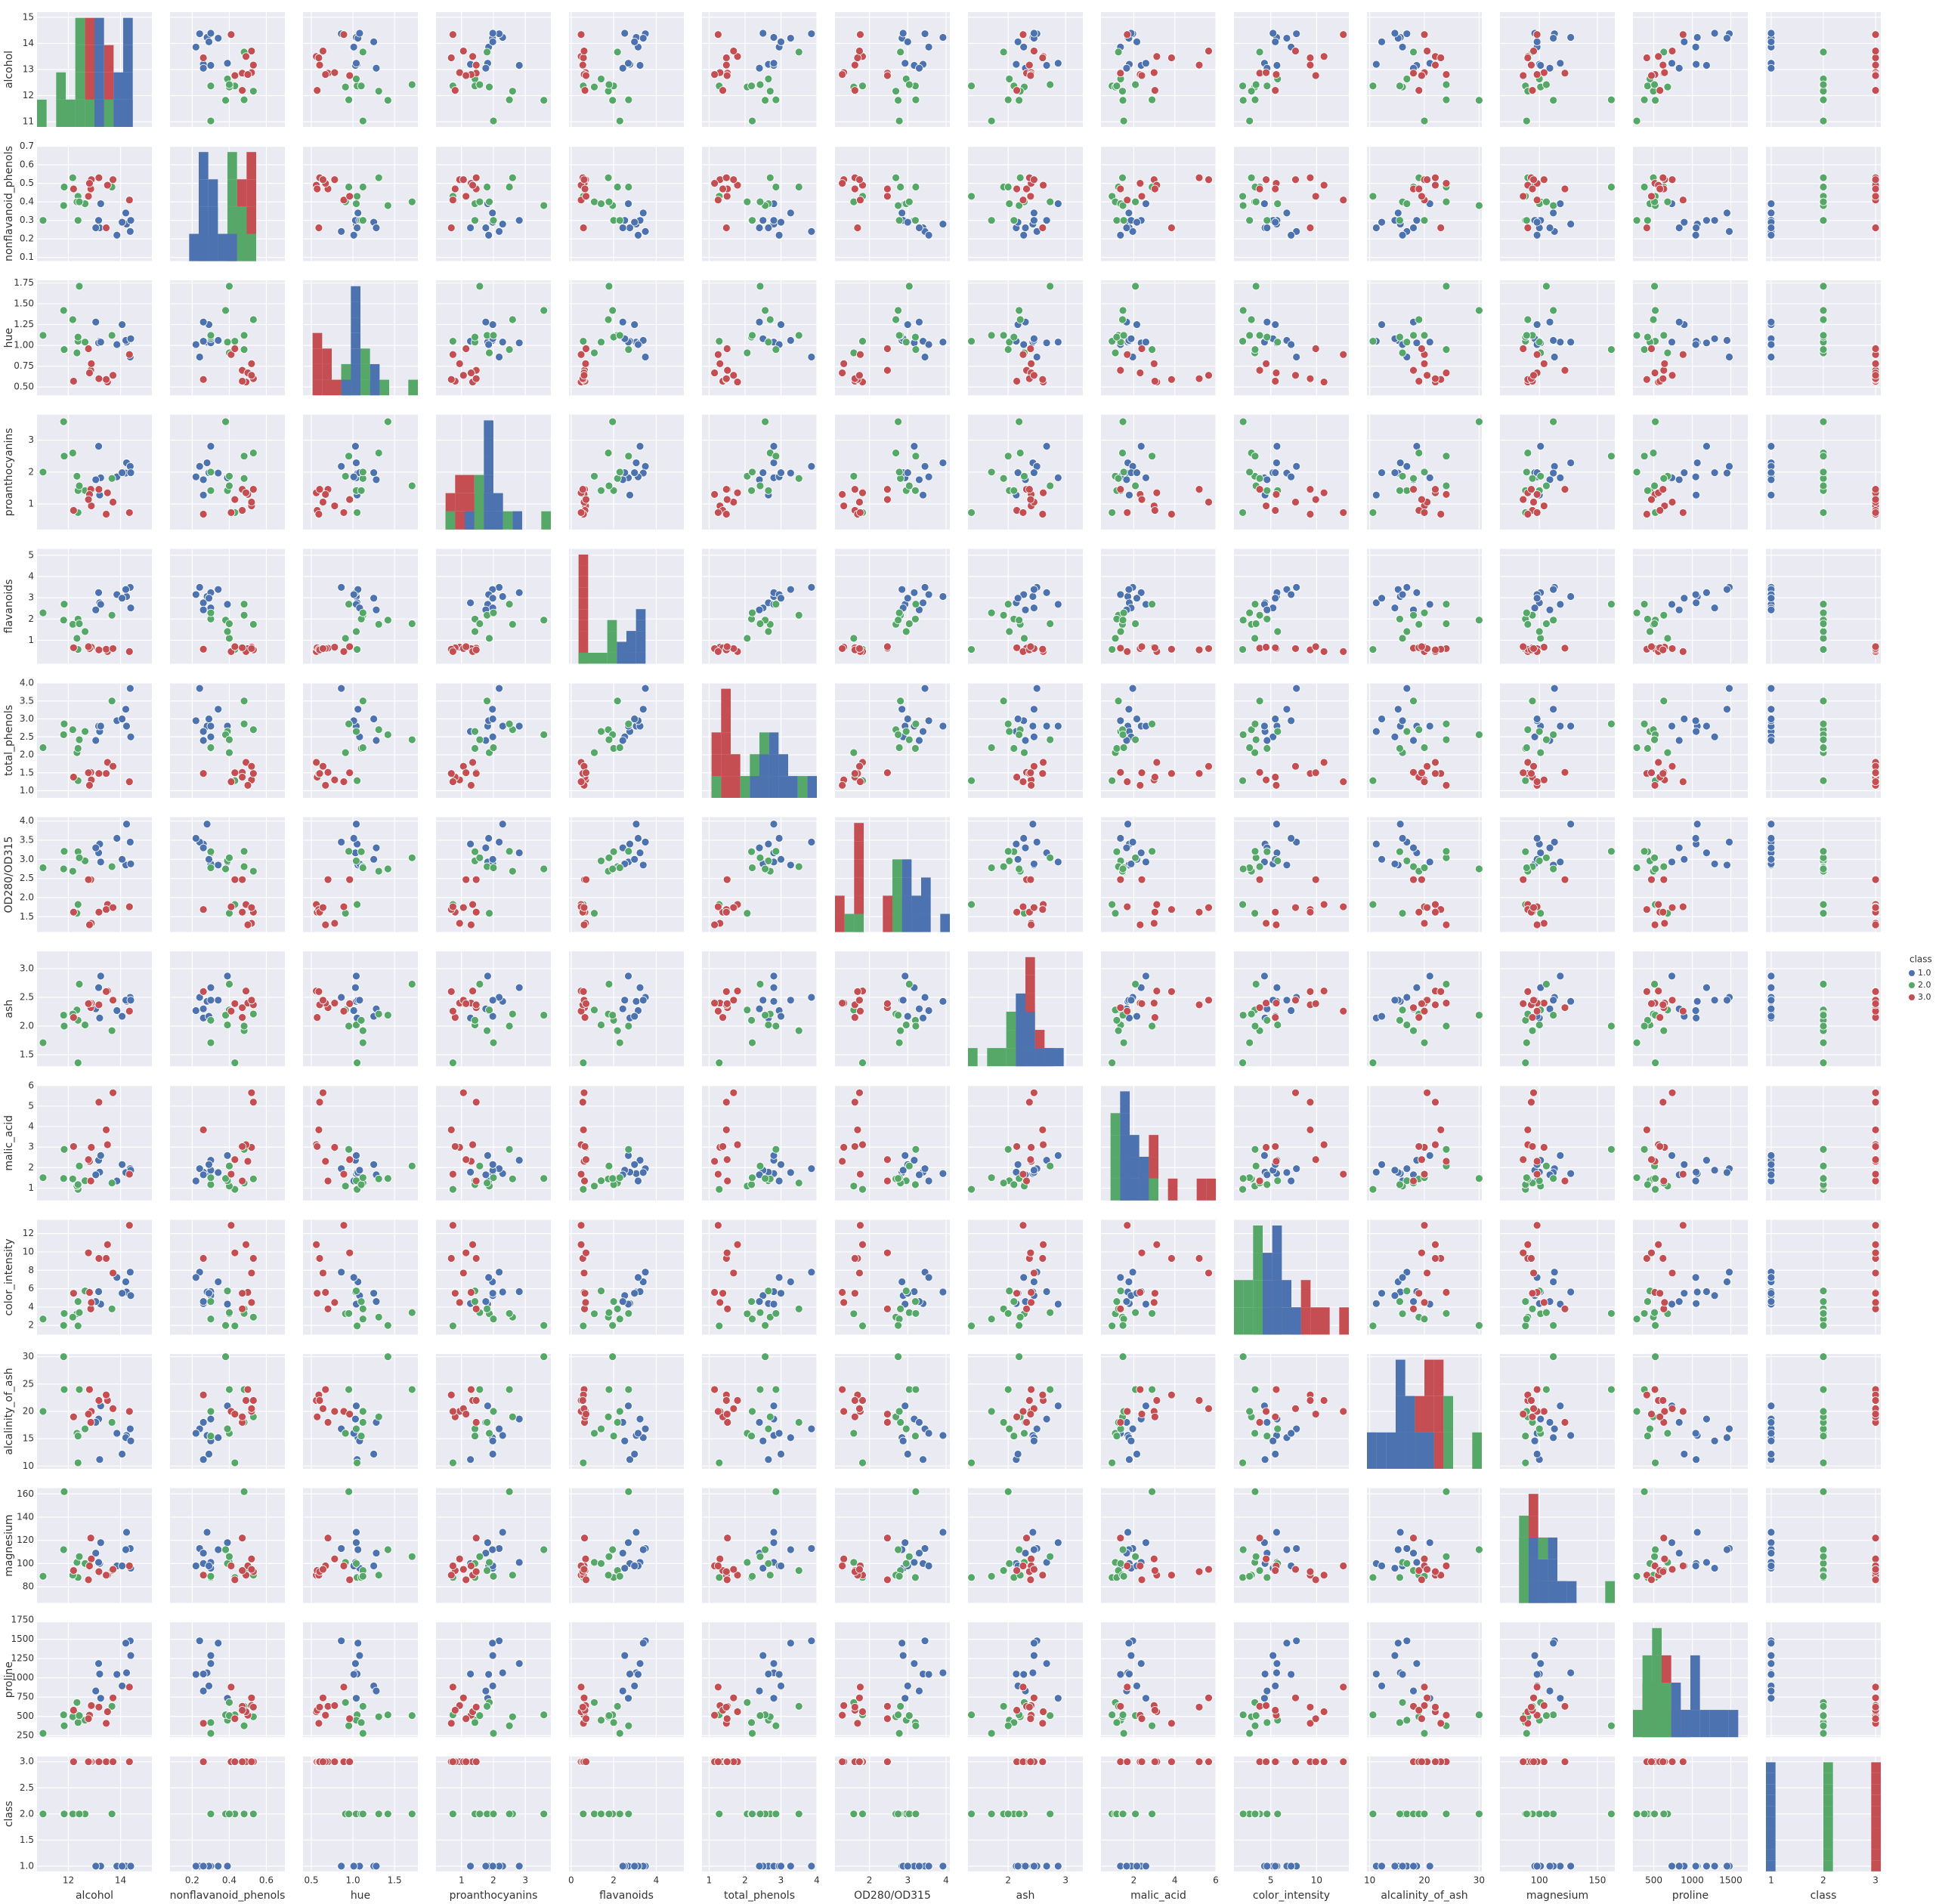  Describe the element at coordinates (27, 164) in the screenshot. I see `y-tick-label: 0.6` at that location.